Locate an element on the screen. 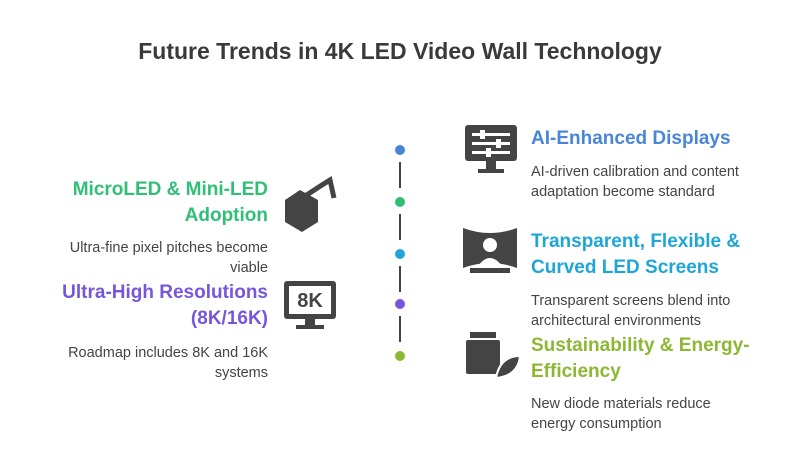 The image size is (800, 450). item-description: Ultra-fine pixel pitches become is located at coordinates (168, 248).